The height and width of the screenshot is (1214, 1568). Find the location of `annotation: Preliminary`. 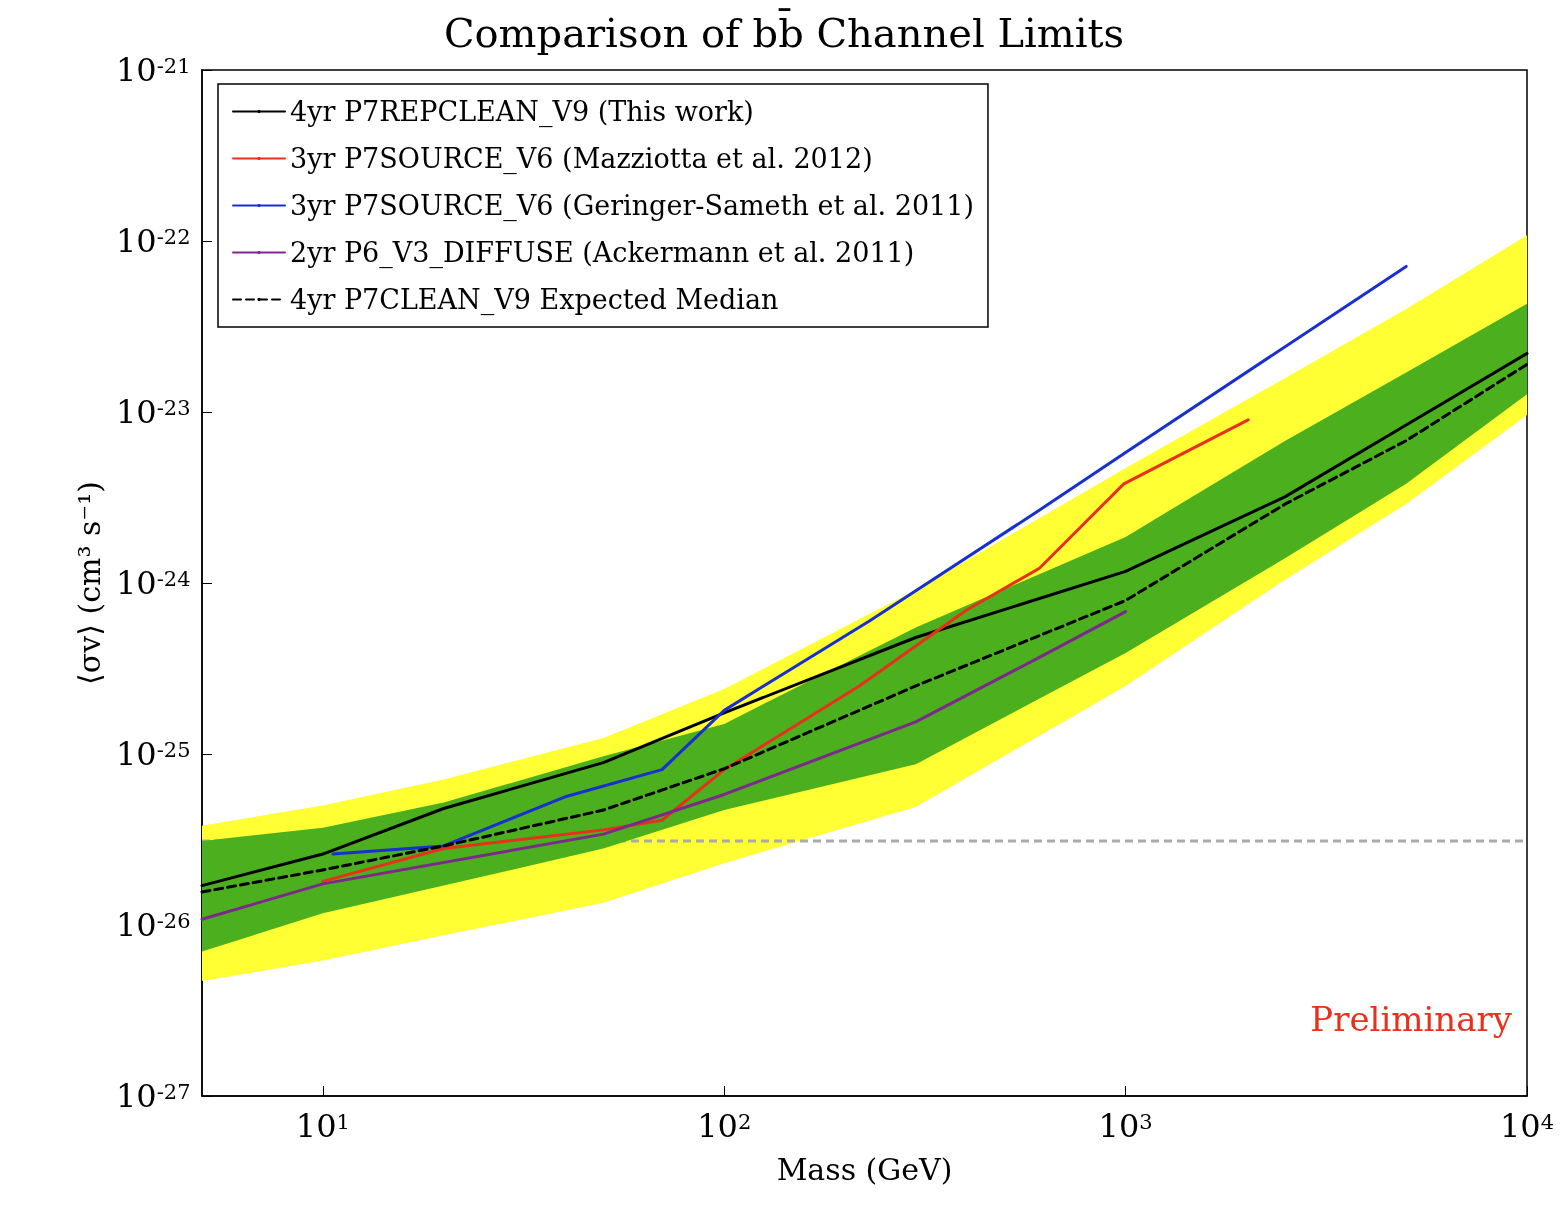

annotation: Preliminary is located at coordinates (1411, 1019).